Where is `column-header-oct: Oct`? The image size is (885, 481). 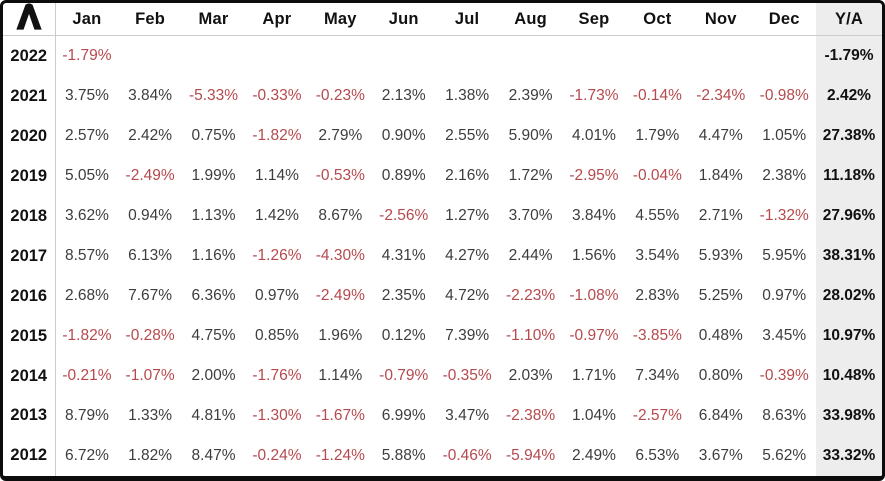 column-header-oct: Oct is located at coordinates (657, 19).